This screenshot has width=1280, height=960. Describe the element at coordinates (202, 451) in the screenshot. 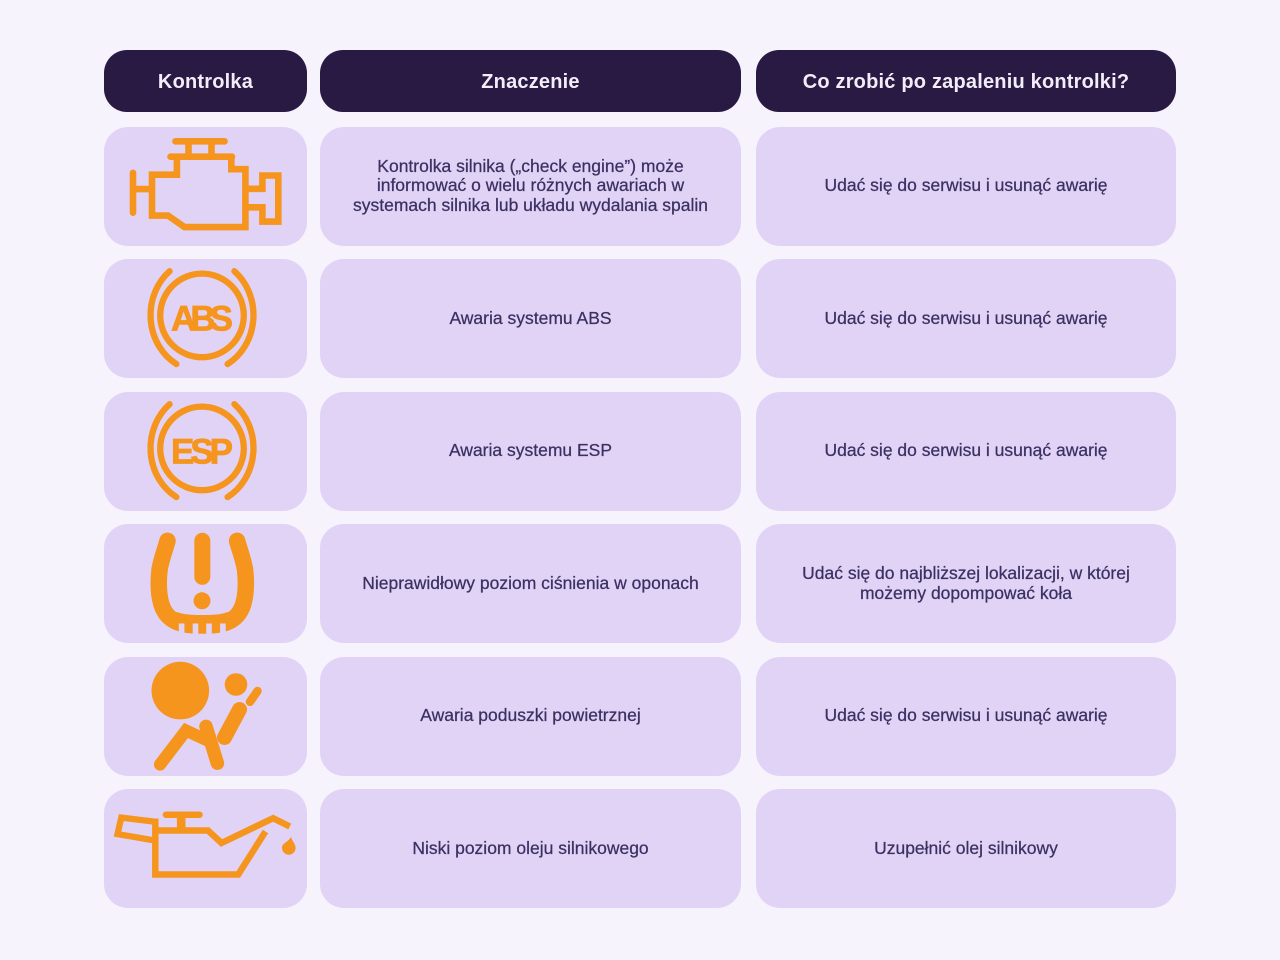

I see `svg-text: ESP` at that location.